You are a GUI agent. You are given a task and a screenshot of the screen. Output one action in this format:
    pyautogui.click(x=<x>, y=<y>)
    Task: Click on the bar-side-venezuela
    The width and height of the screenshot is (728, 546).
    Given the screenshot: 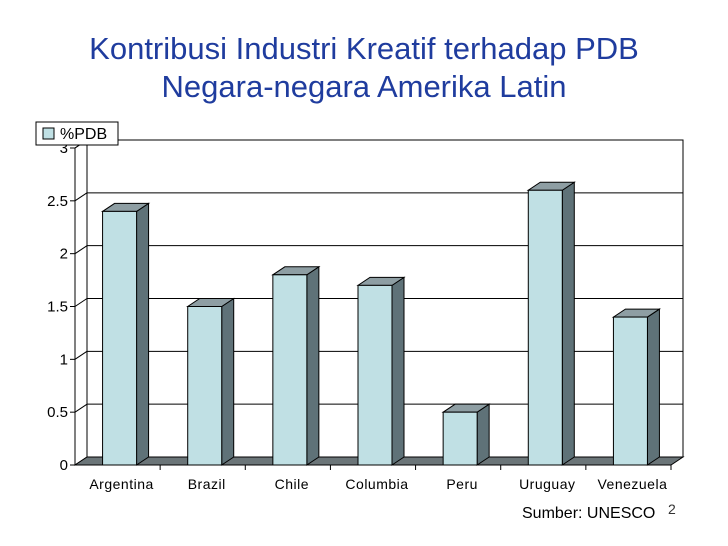 What is the action you would take?
    pyautogui.click(x=653, y=387)
    